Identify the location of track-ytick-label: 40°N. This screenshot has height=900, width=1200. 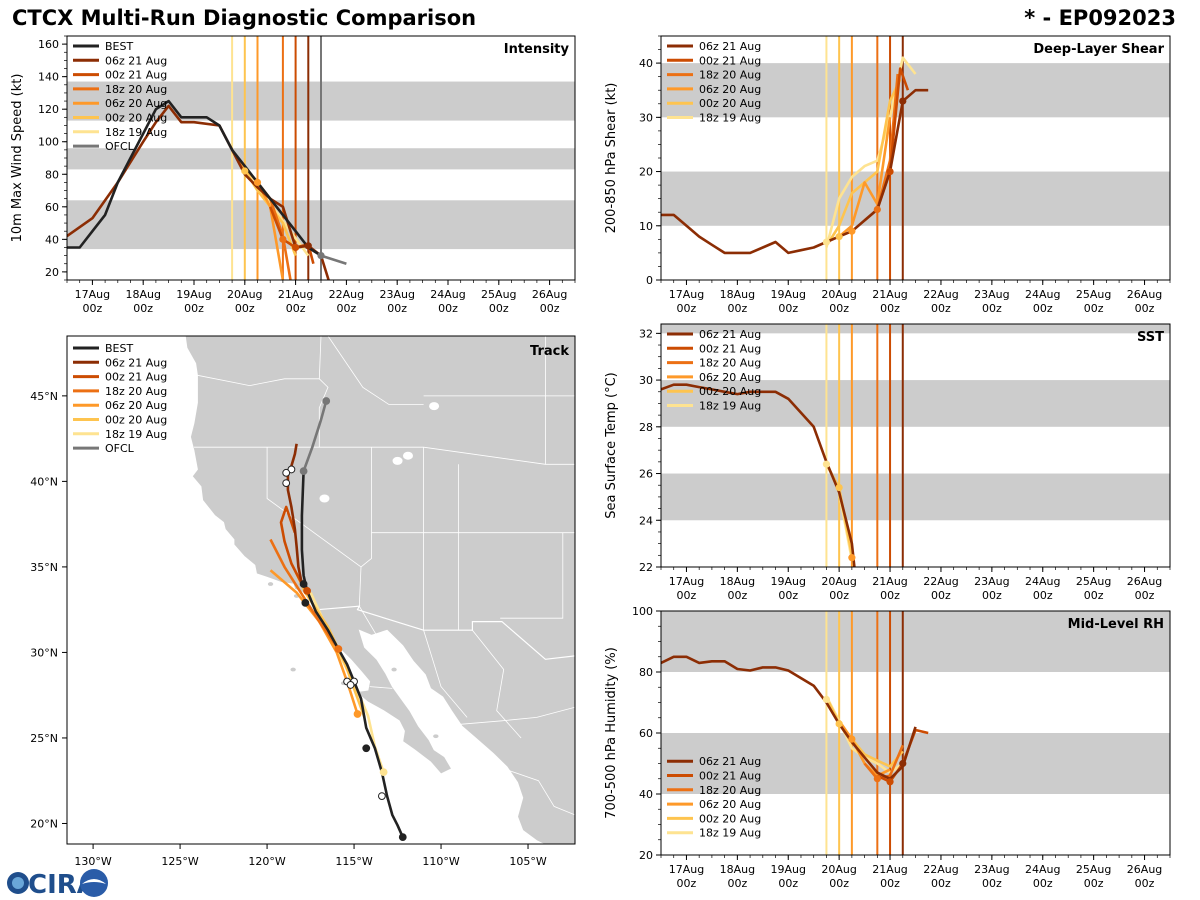
(44, 481).